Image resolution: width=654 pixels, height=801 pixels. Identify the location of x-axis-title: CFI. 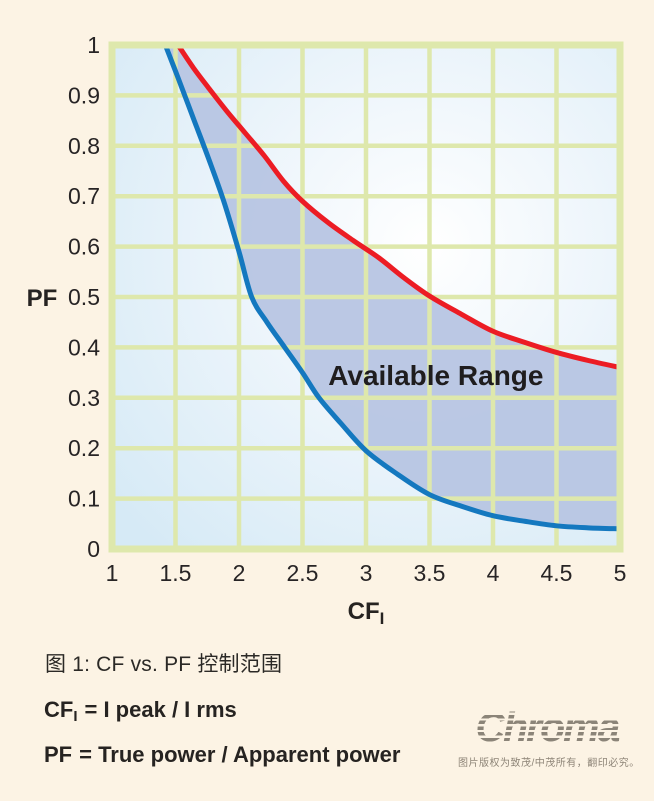
(366, 613).